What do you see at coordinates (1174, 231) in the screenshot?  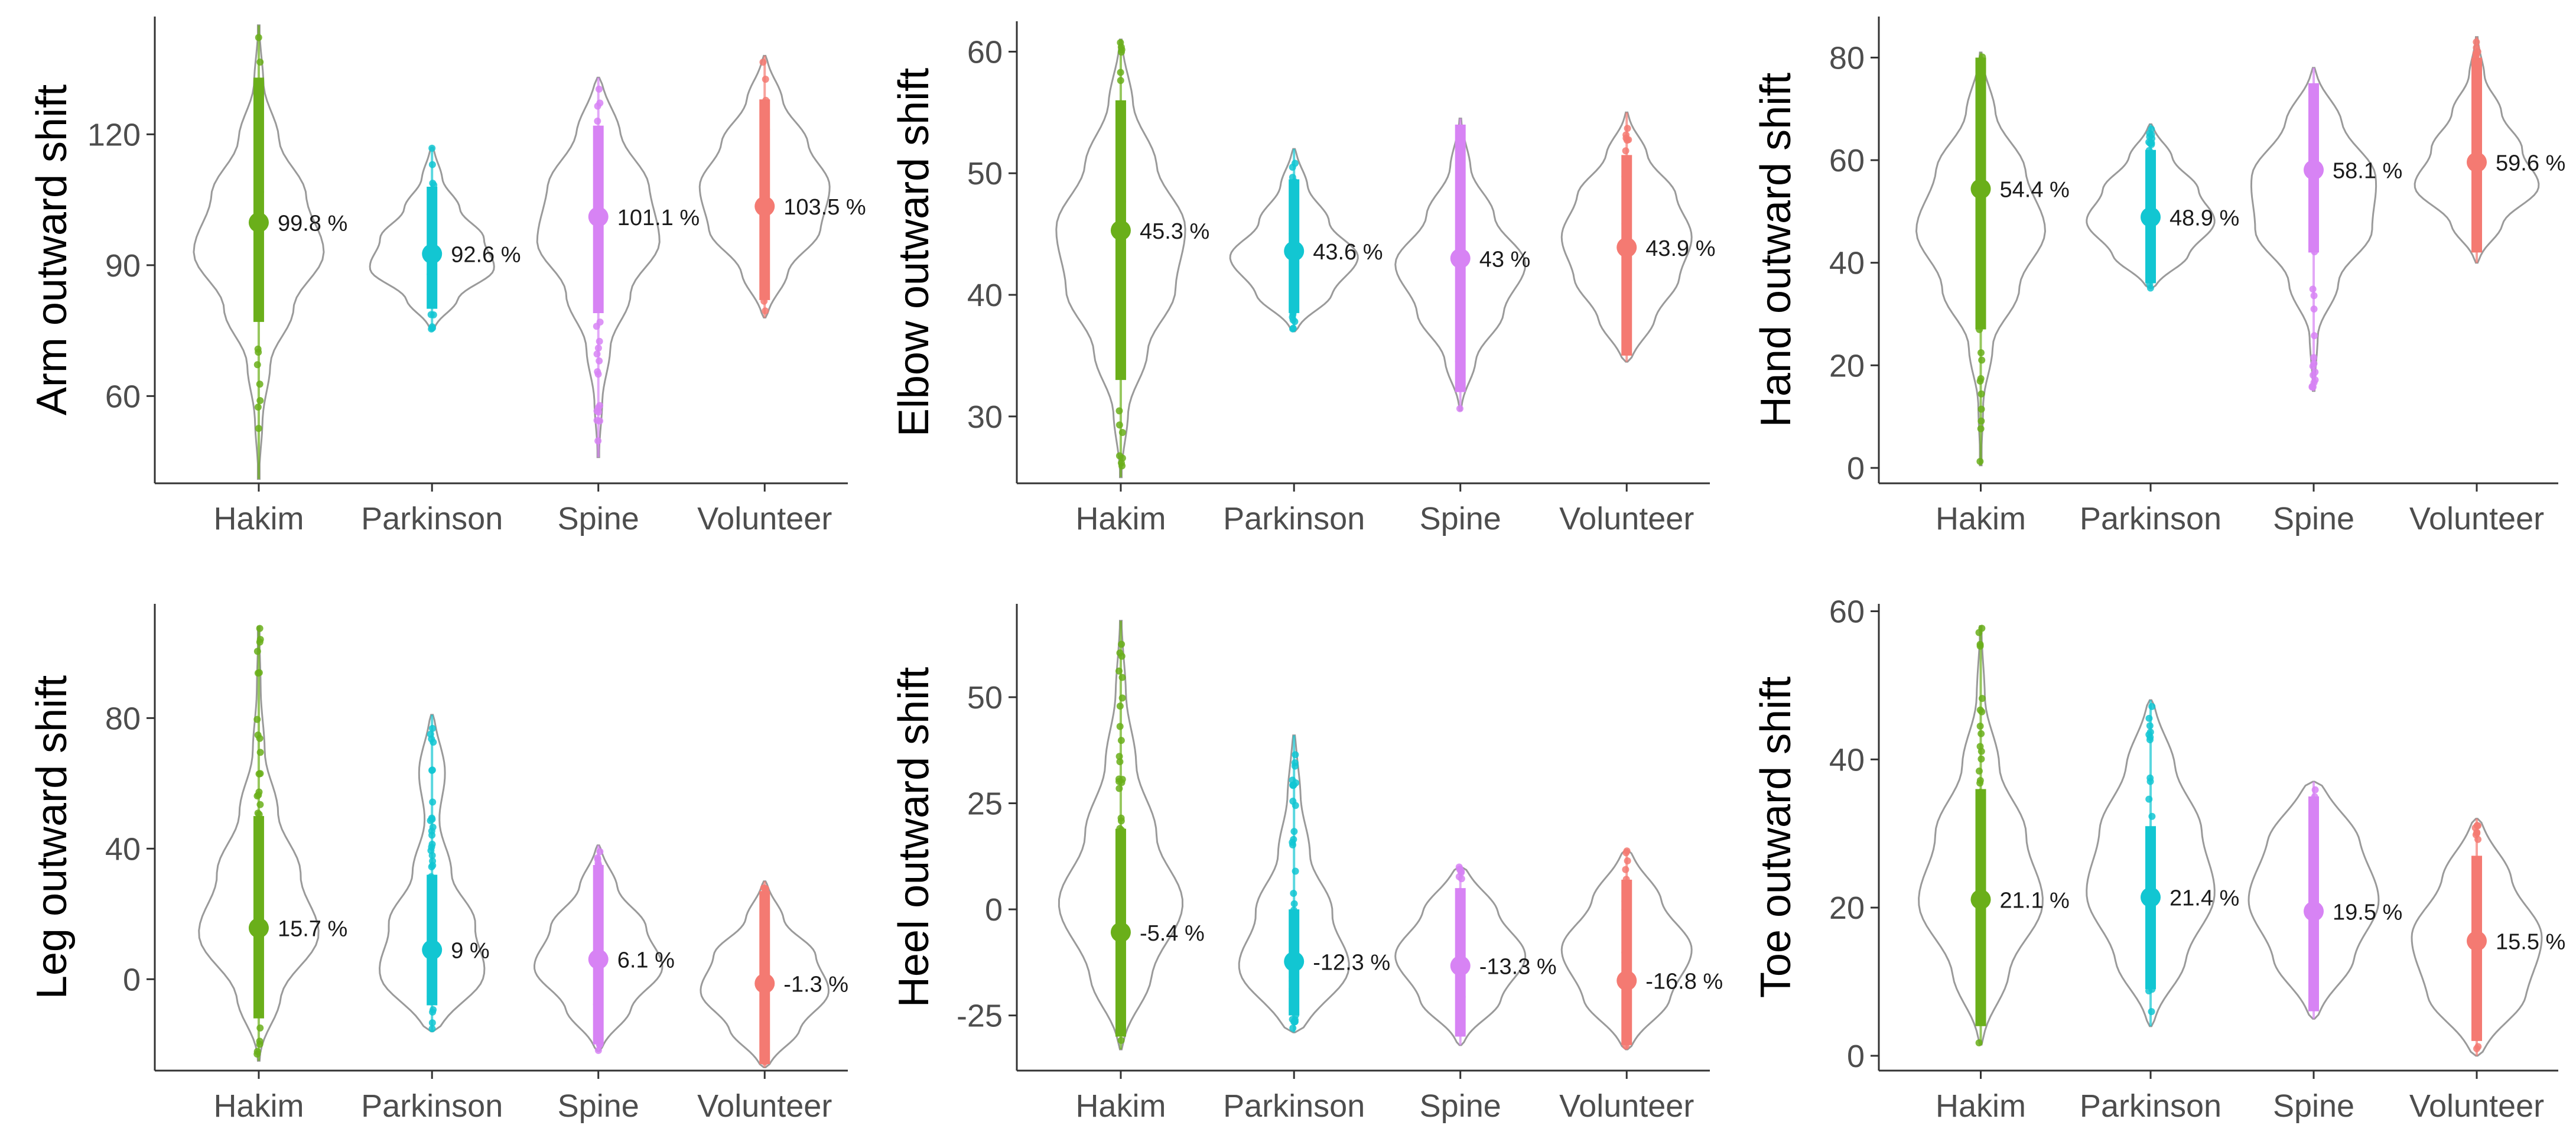 I see `mean-label-hakim: 45.3 %` at bounding box center [1174, 231].